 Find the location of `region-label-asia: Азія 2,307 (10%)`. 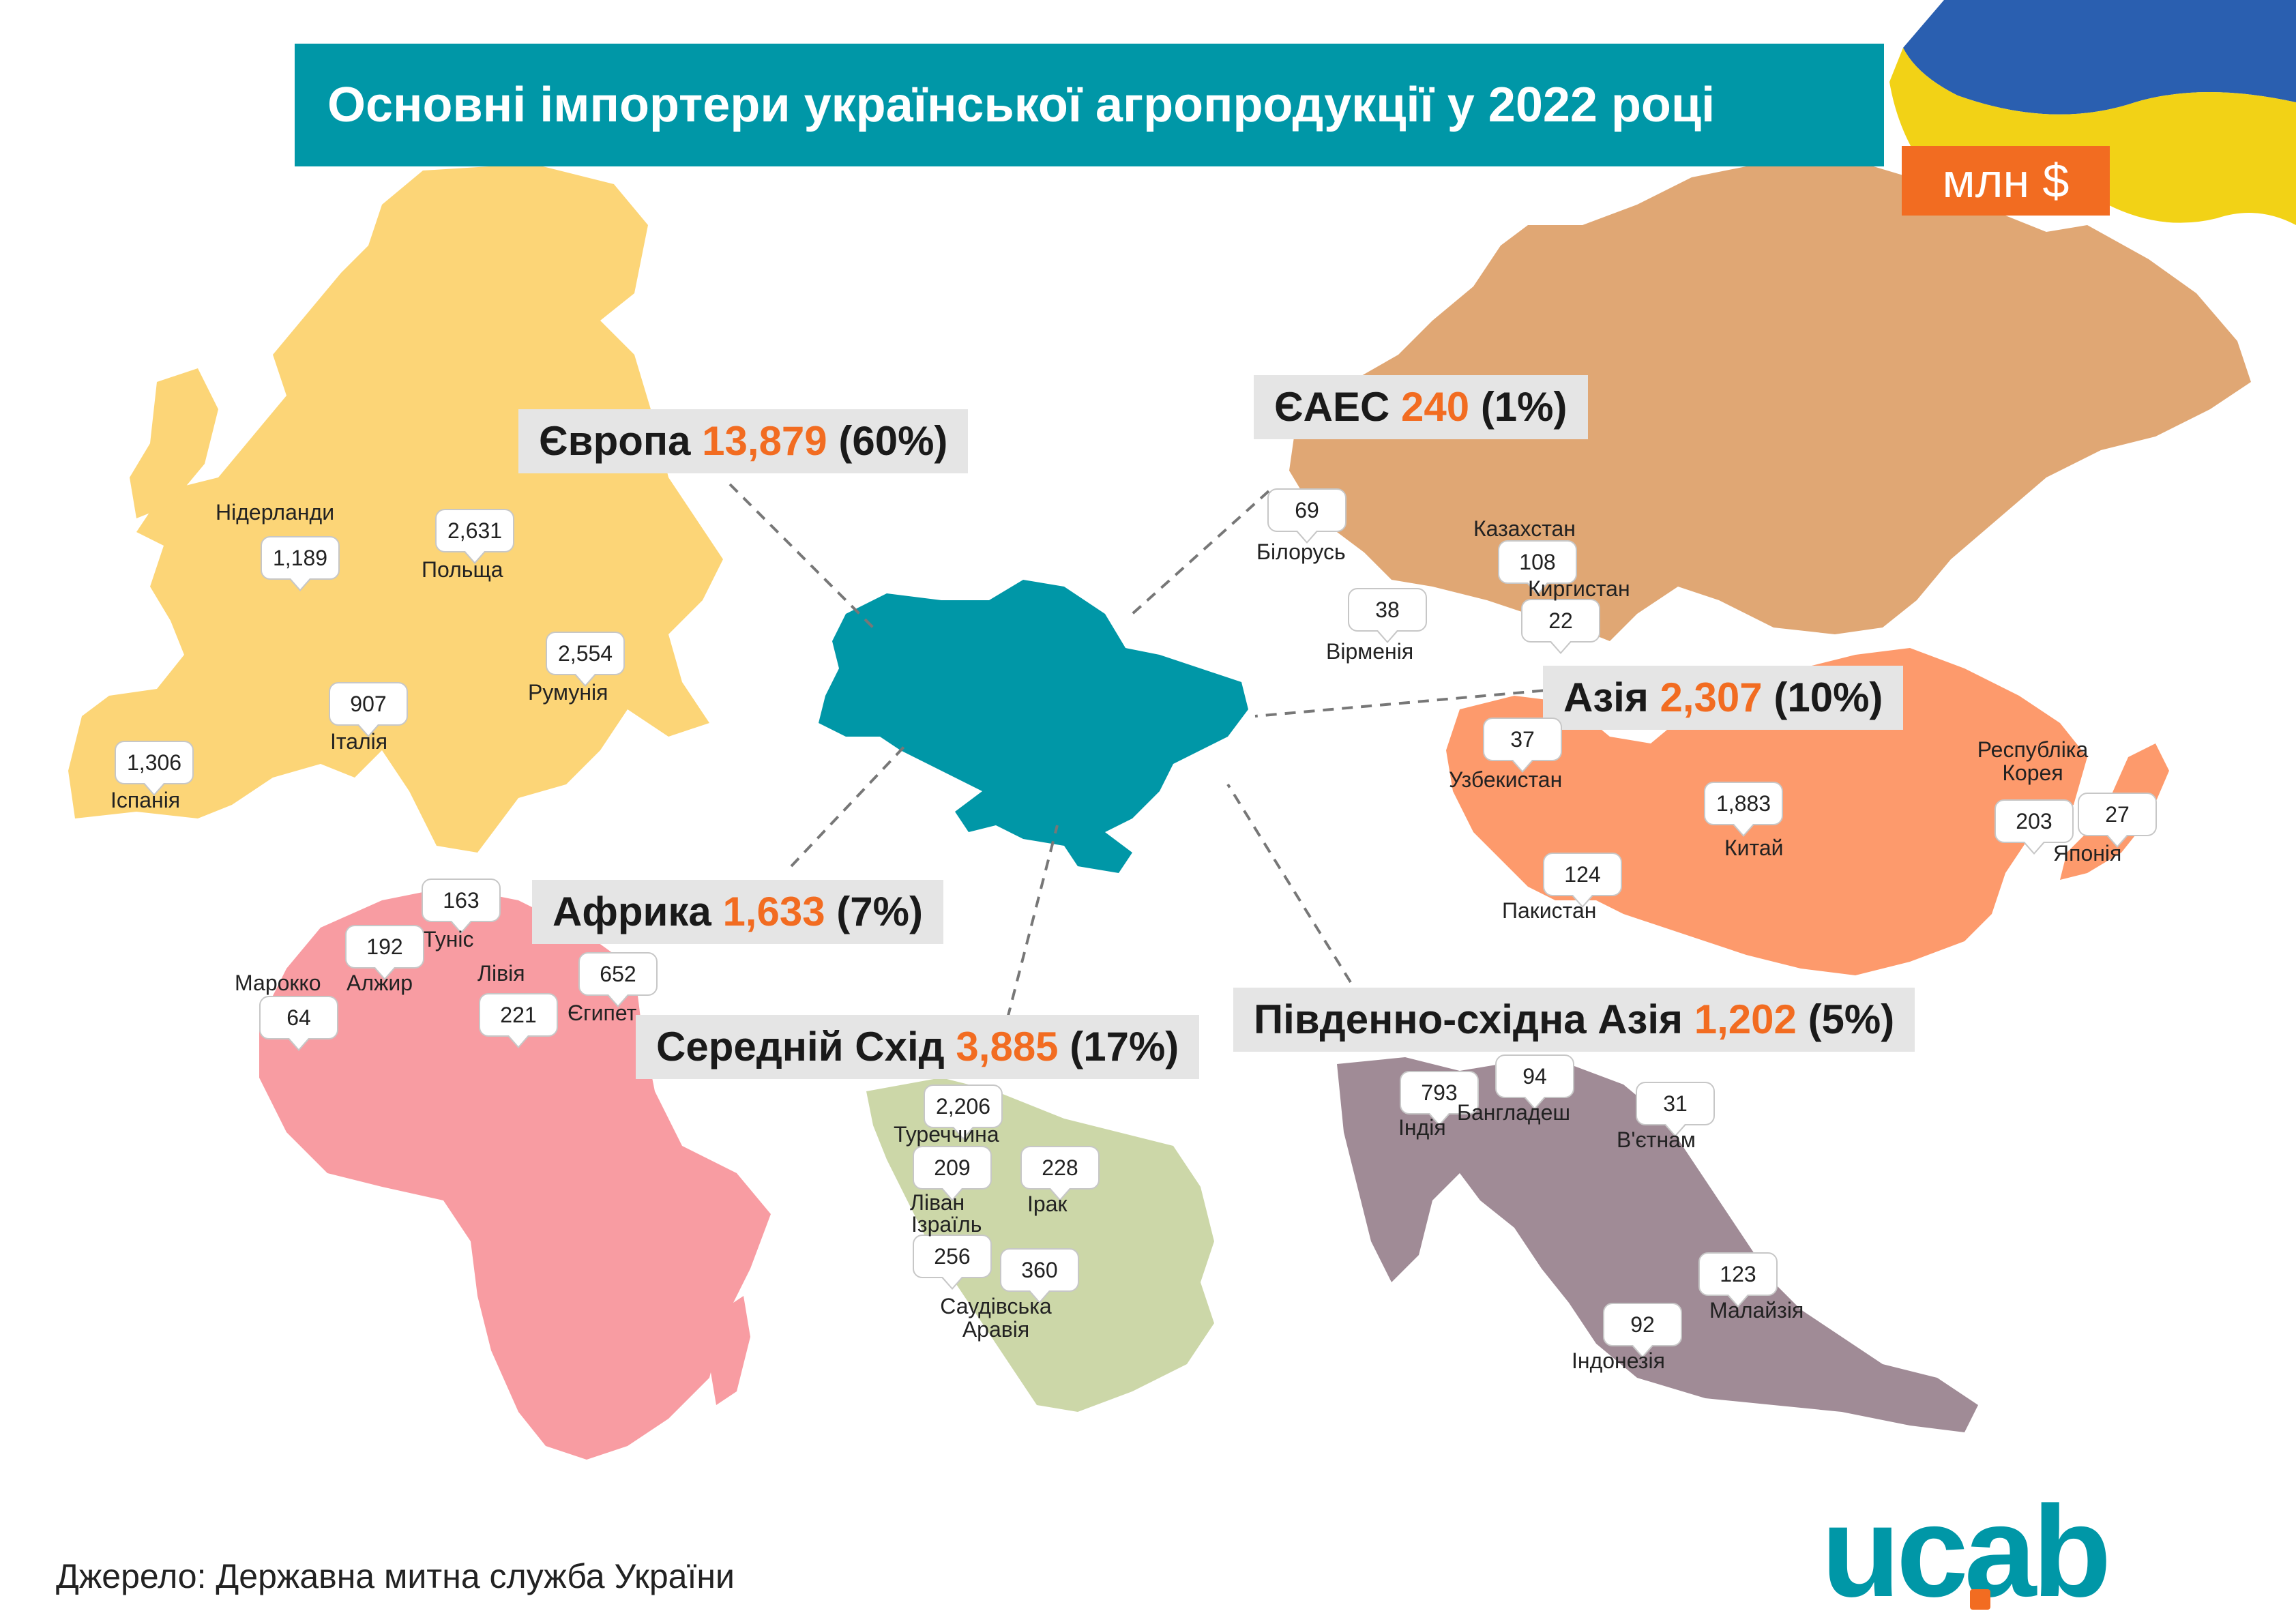

region-label-asia: Азія 2,307 (10%) is located at coordinates (1723, 698).